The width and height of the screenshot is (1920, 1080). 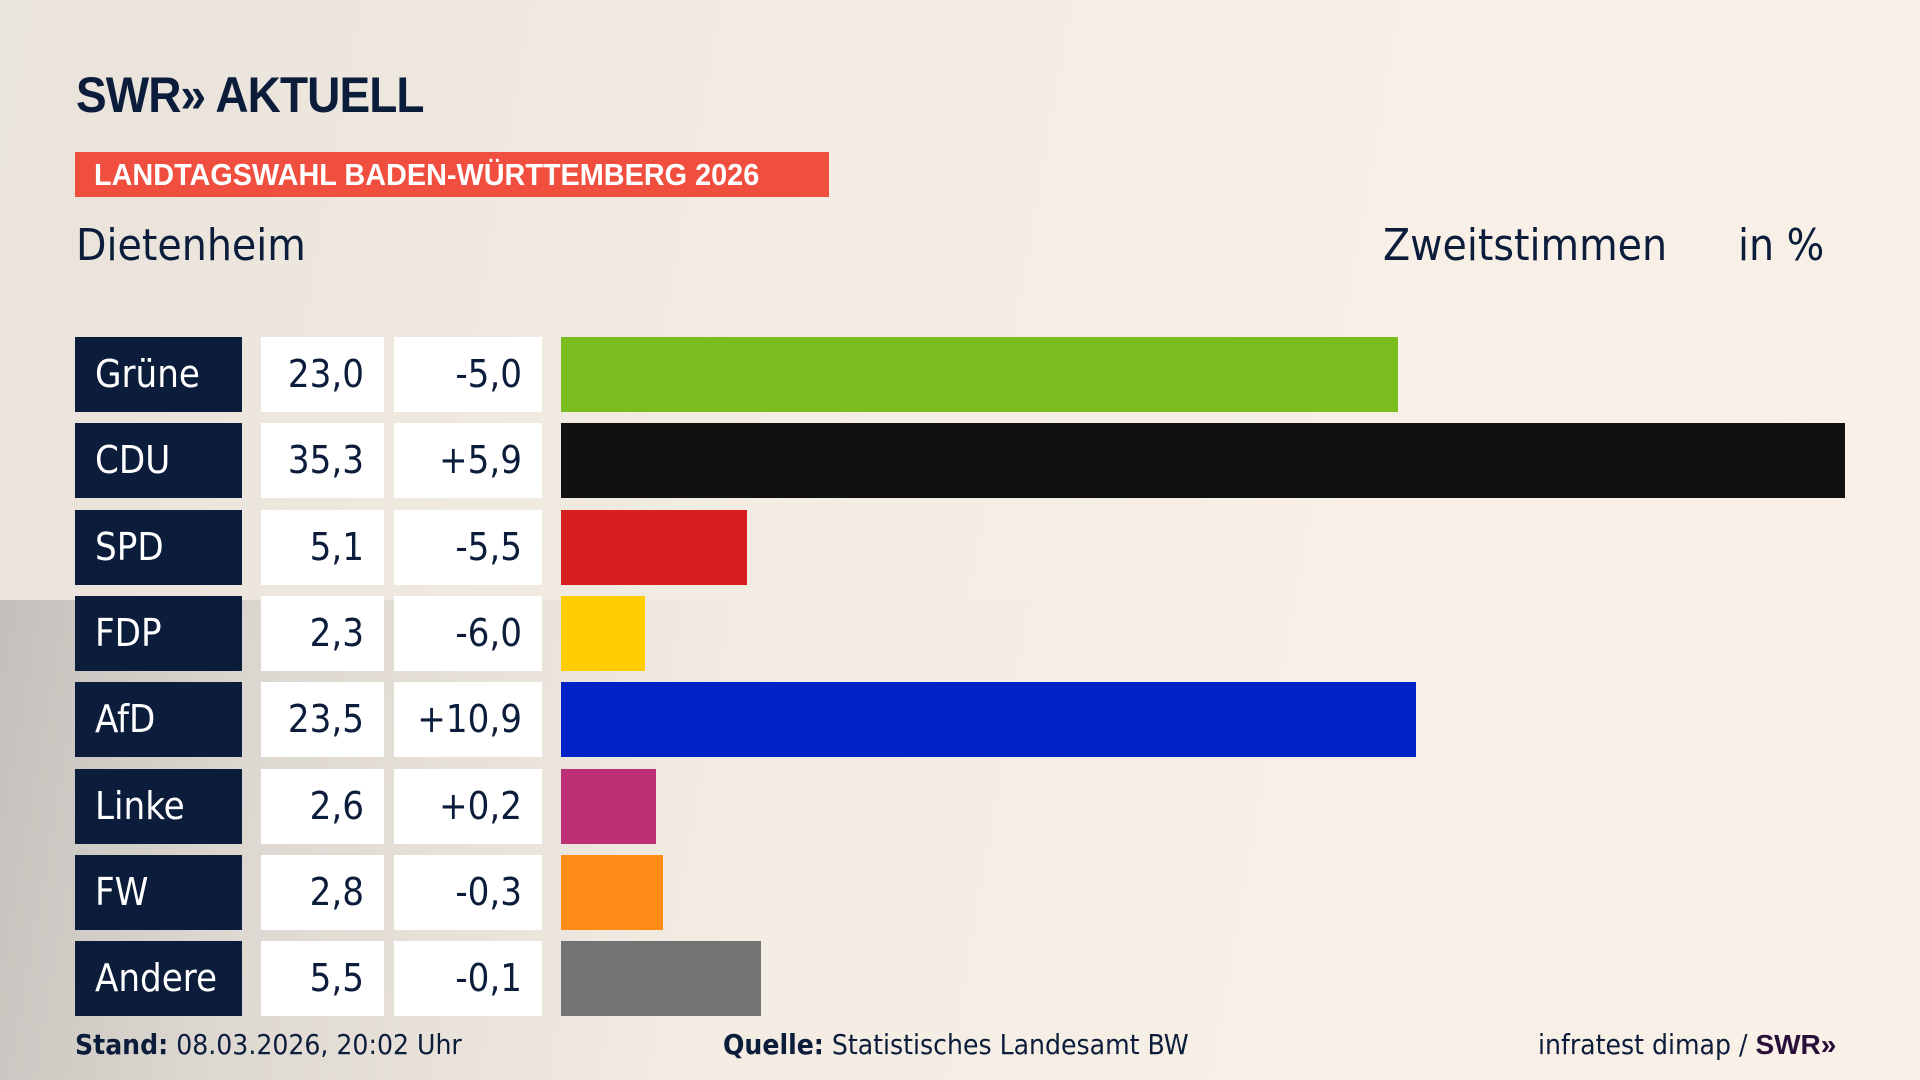 I want to click on measure-label: Zweitstimmen, so click(x=1525, y=245).